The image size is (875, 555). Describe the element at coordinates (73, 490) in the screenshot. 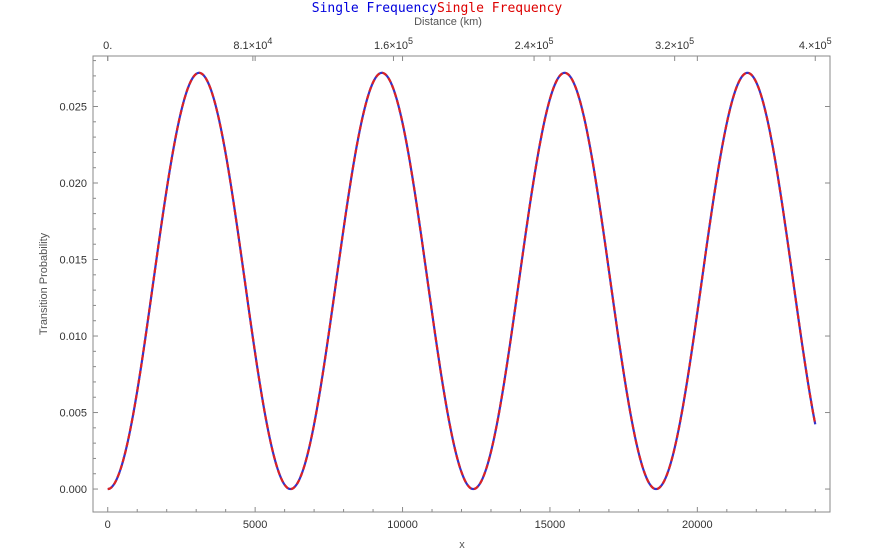

I see `y-tick-label: 0.000` at that location.